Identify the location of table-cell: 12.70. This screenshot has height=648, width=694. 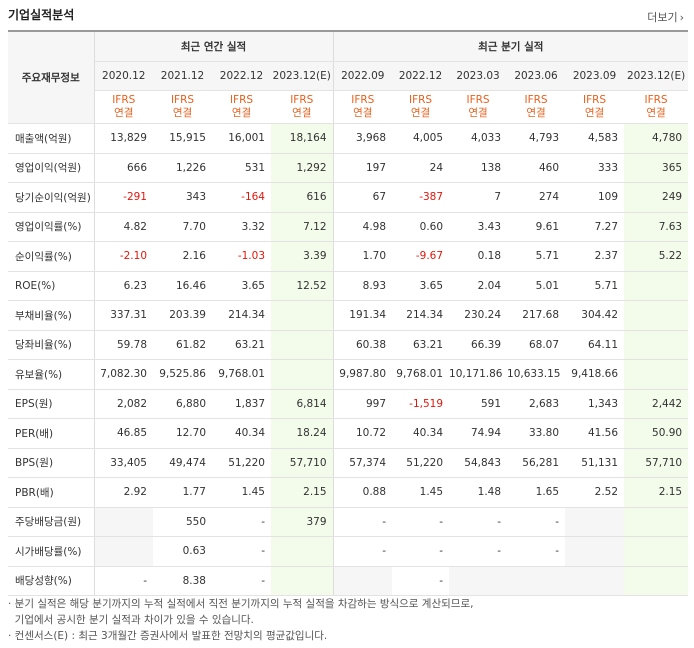
(182, 433).